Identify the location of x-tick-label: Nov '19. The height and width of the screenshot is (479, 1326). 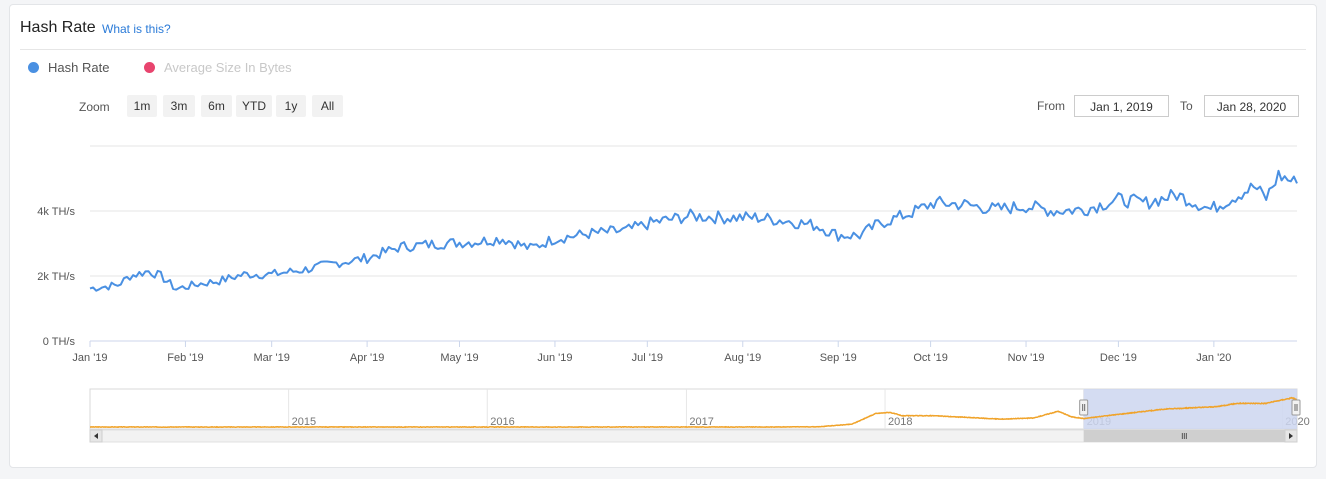
(1026, 358).